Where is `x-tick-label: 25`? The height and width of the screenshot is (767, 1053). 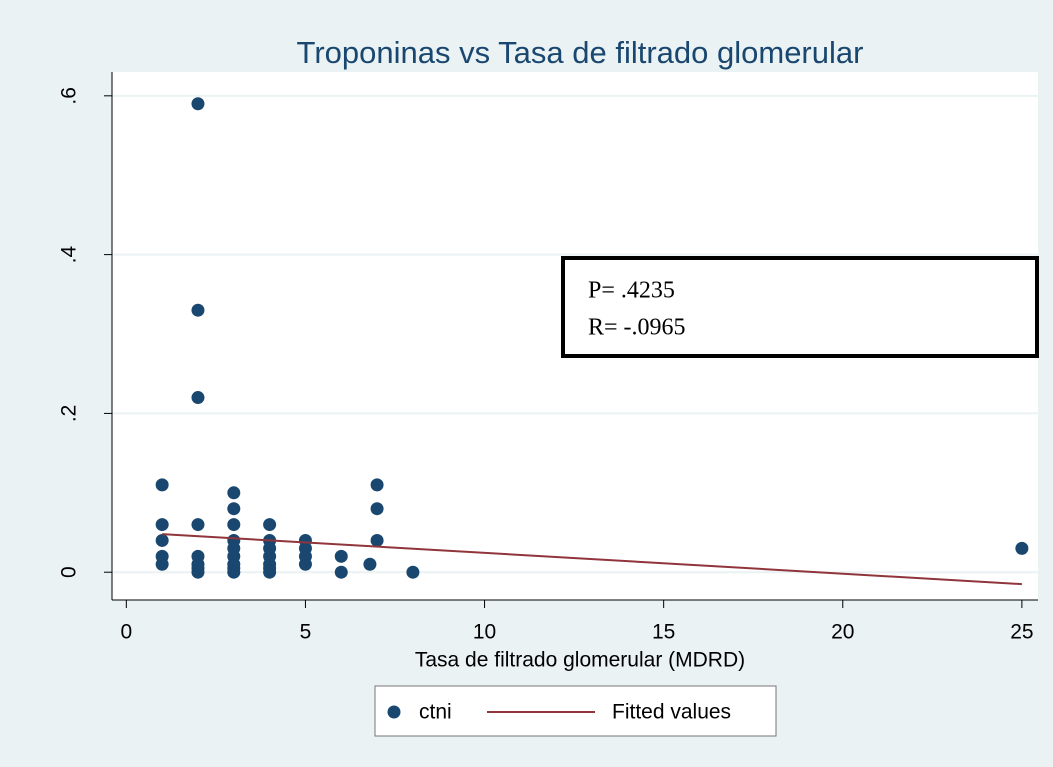 x-tick-label: 25 is located at coordinates (1021, 632).